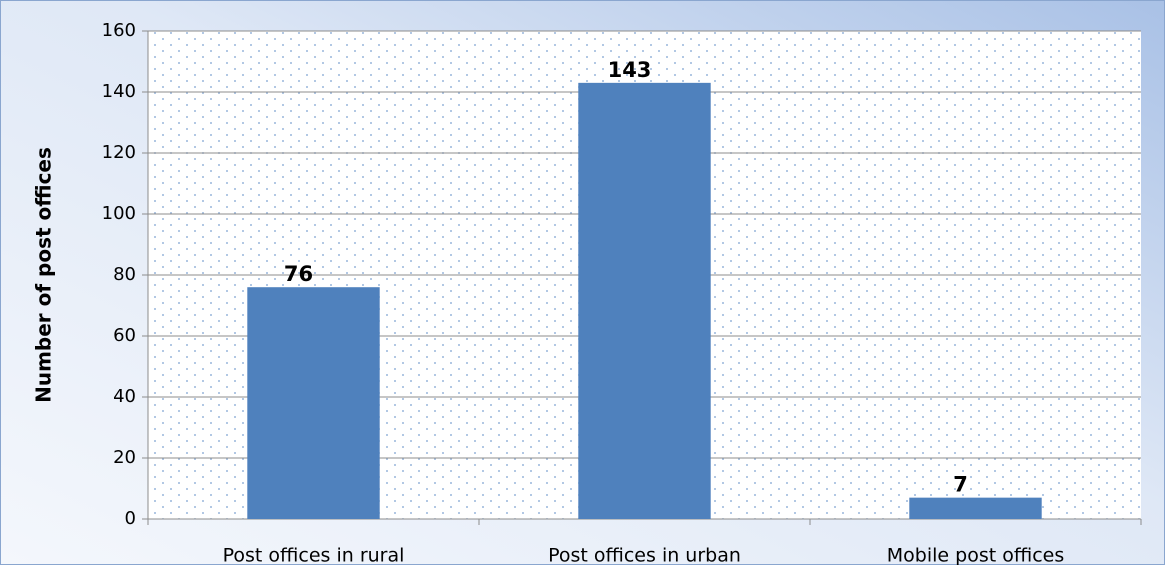  What do you see at coordinates (314, 555) in the screenshot?
I see `x-tick-label: Post offices in rural` at bounding box center [314, 555].